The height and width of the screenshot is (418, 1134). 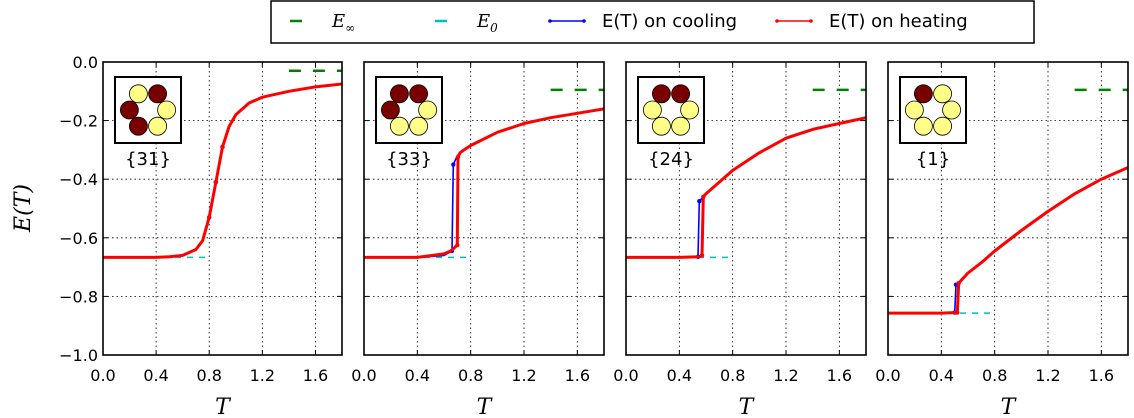 What do you see at coordinates (78, 121) in the screenshot?
I see `y-tick-label: −0.2` at bounding box center [78, 121].